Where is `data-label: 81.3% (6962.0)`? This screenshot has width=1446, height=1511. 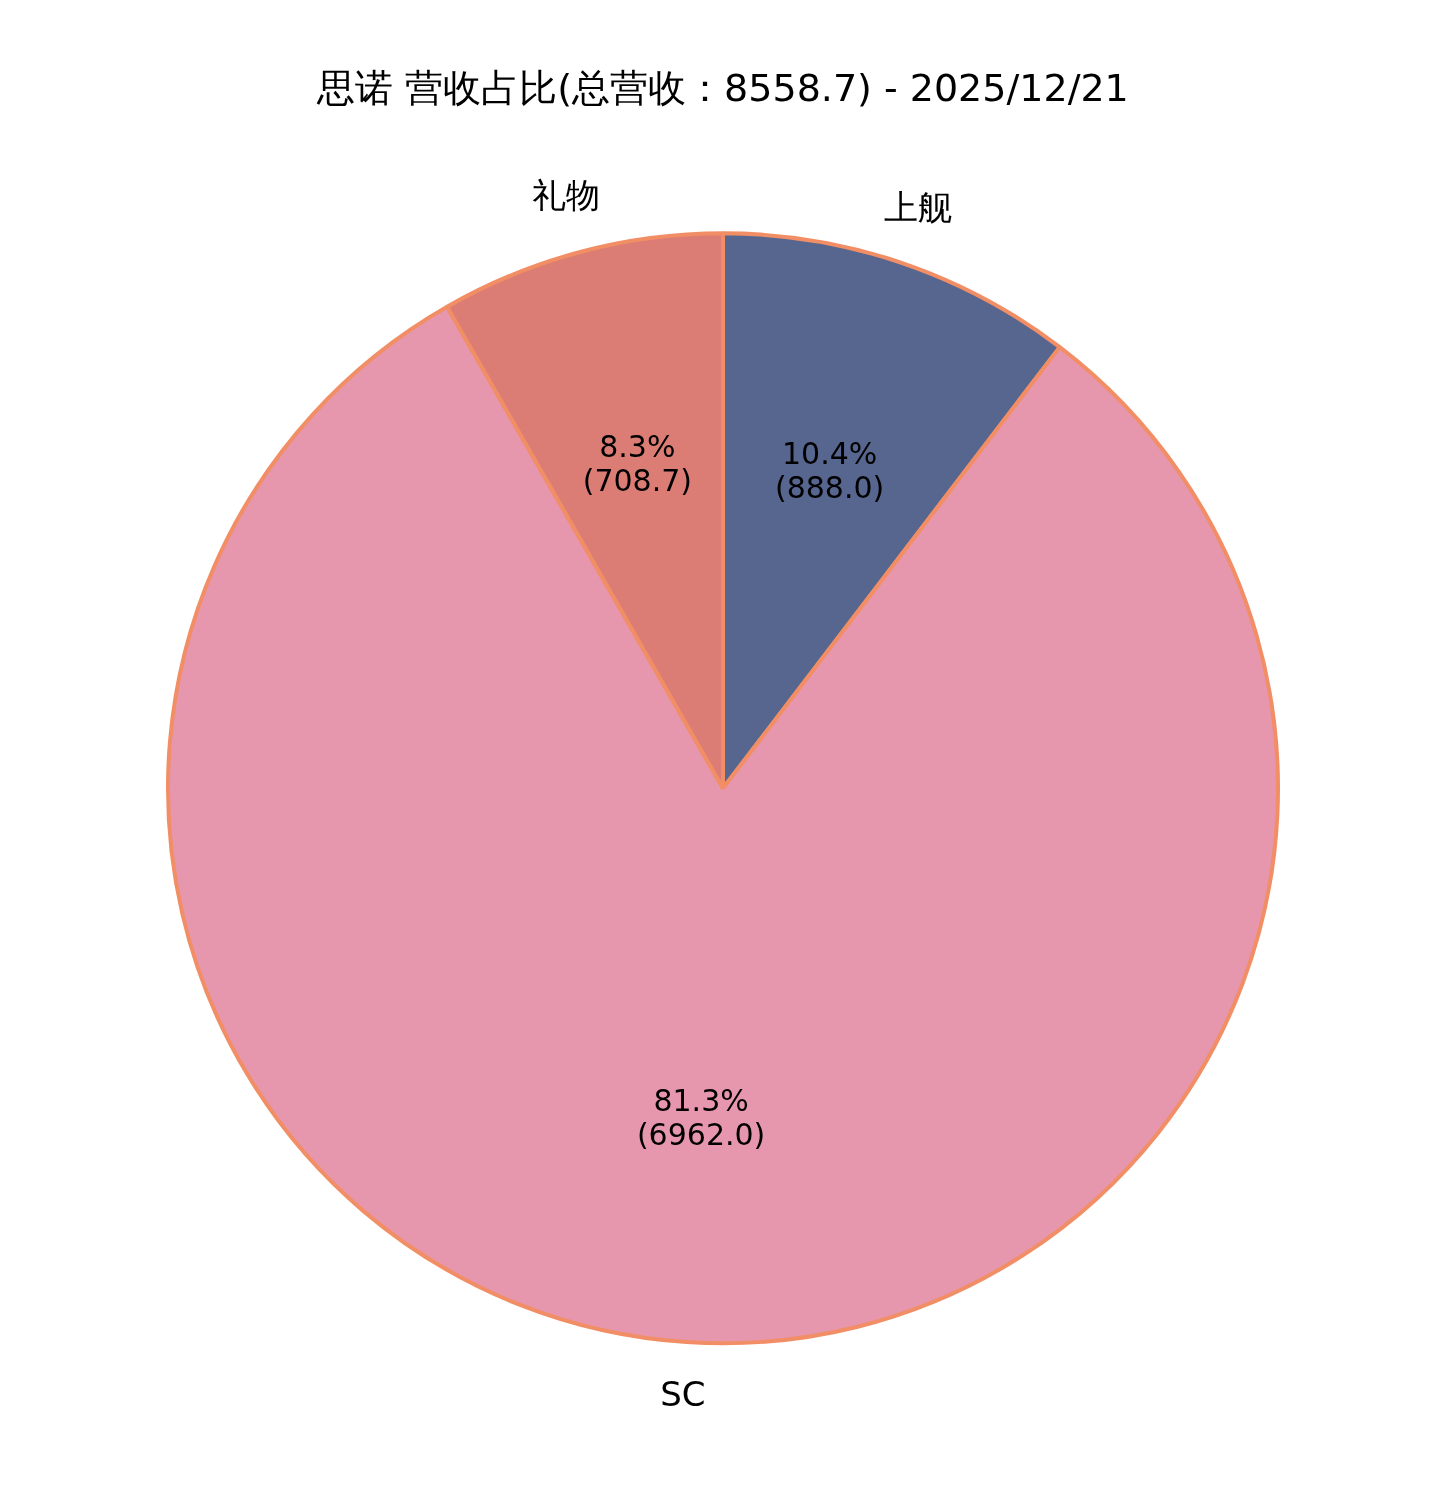
data-label: 81.3% (6962.0) is located at coordinates (701, 1118).